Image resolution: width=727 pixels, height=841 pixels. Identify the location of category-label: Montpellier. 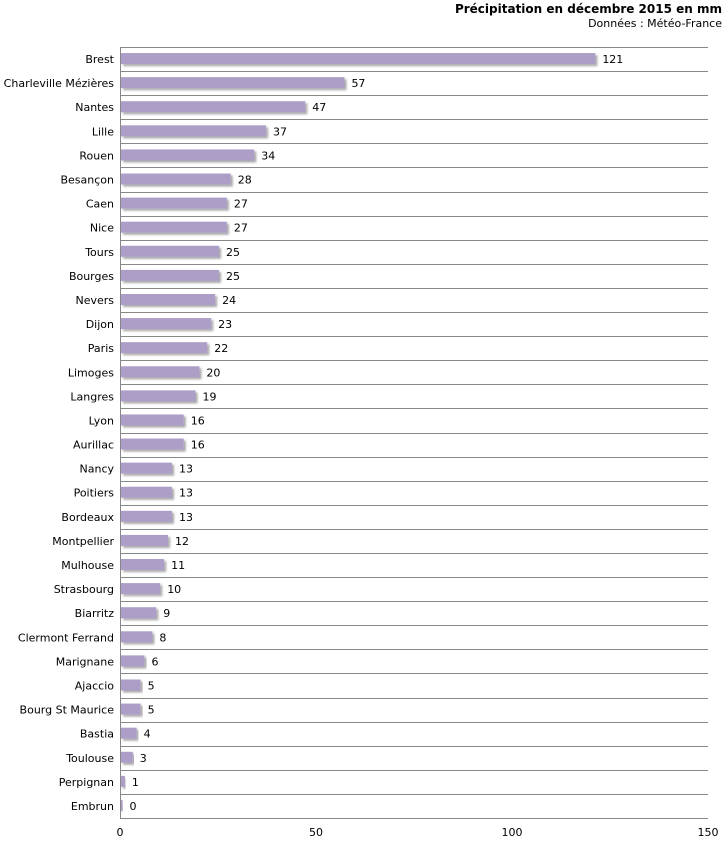
(83, 541).